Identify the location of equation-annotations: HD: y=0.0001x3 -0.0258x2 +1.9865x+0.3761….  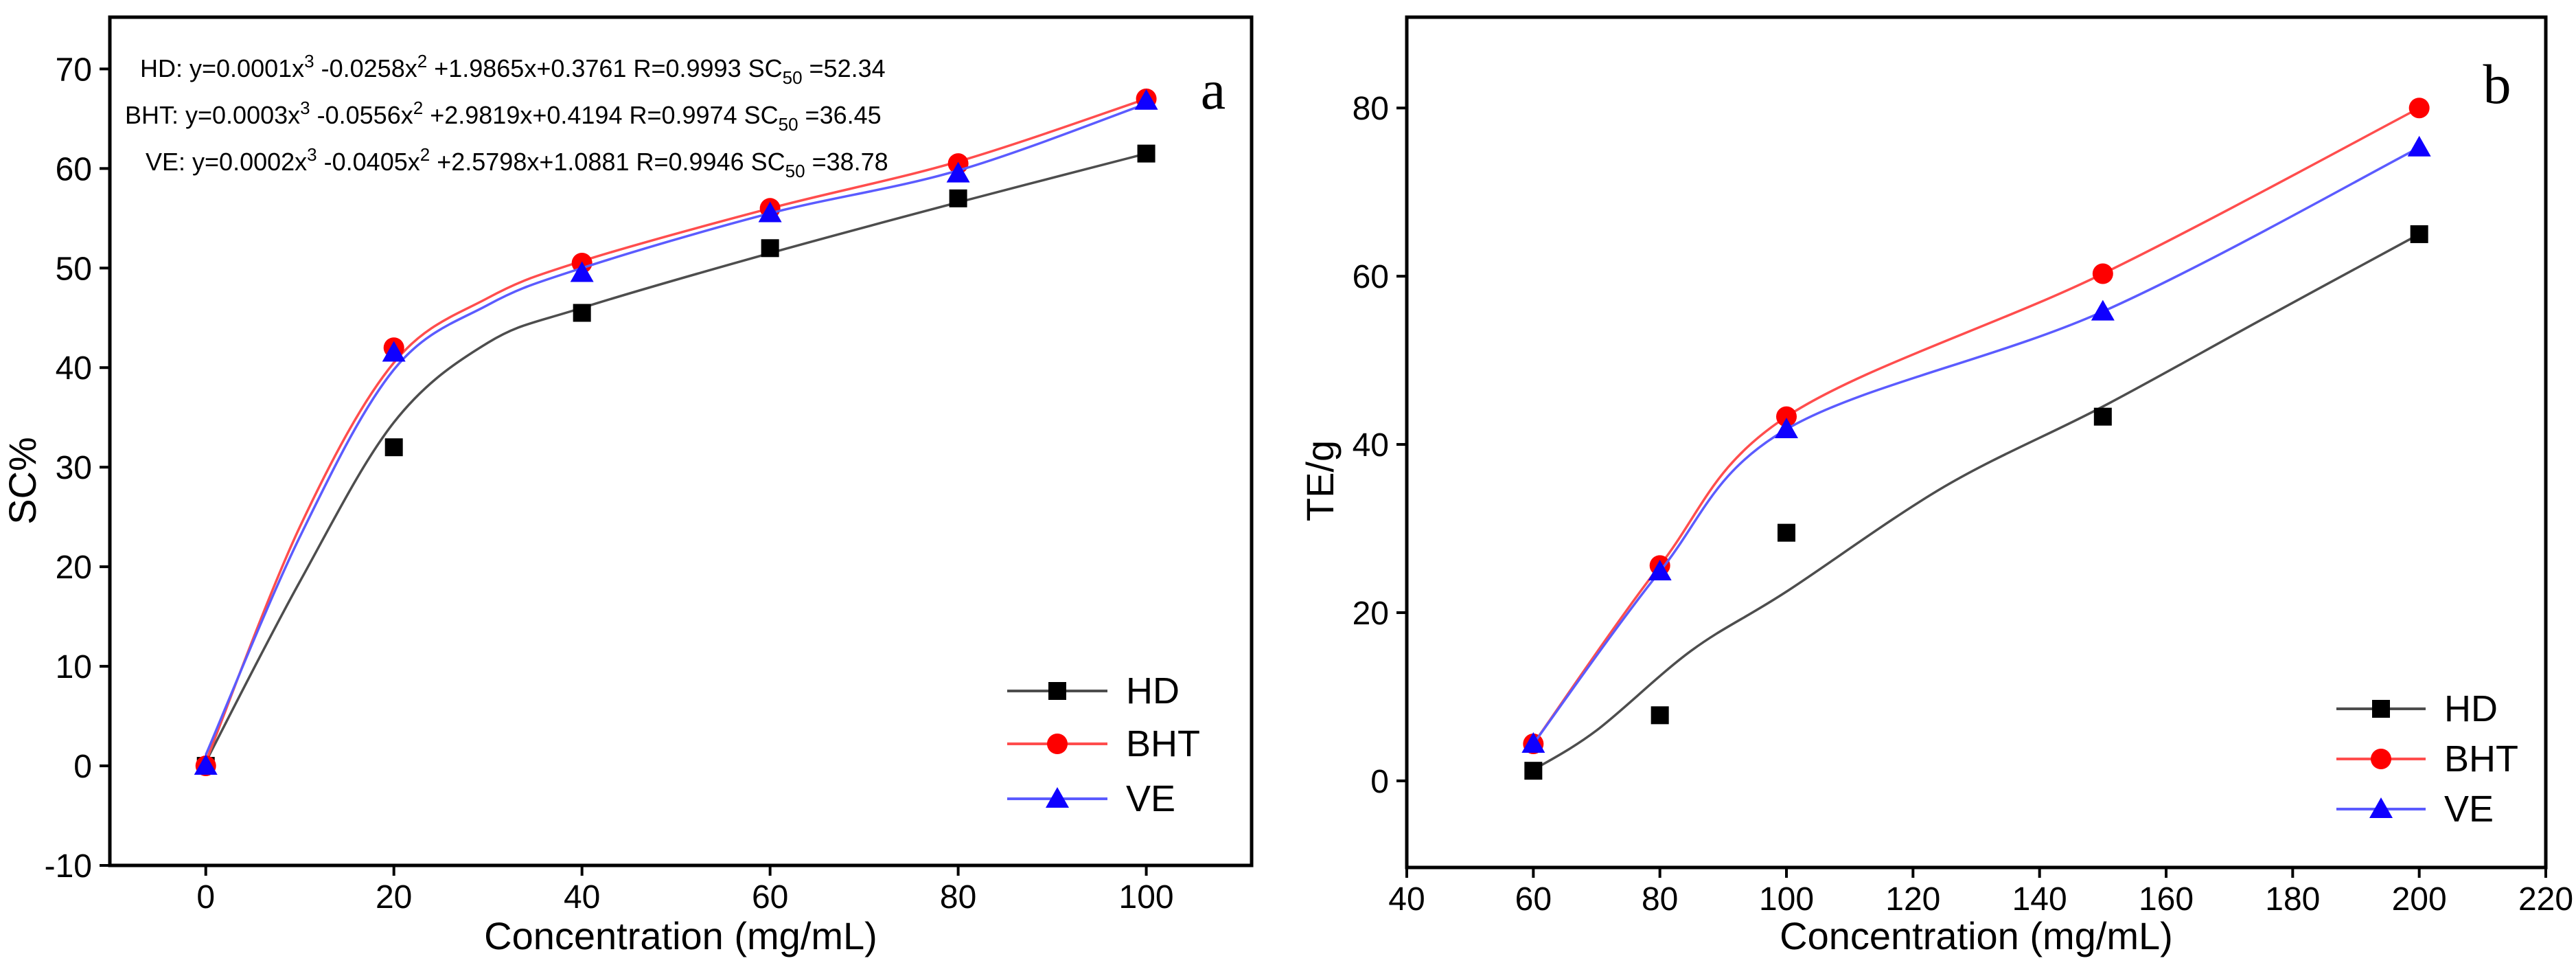
(506, 116).